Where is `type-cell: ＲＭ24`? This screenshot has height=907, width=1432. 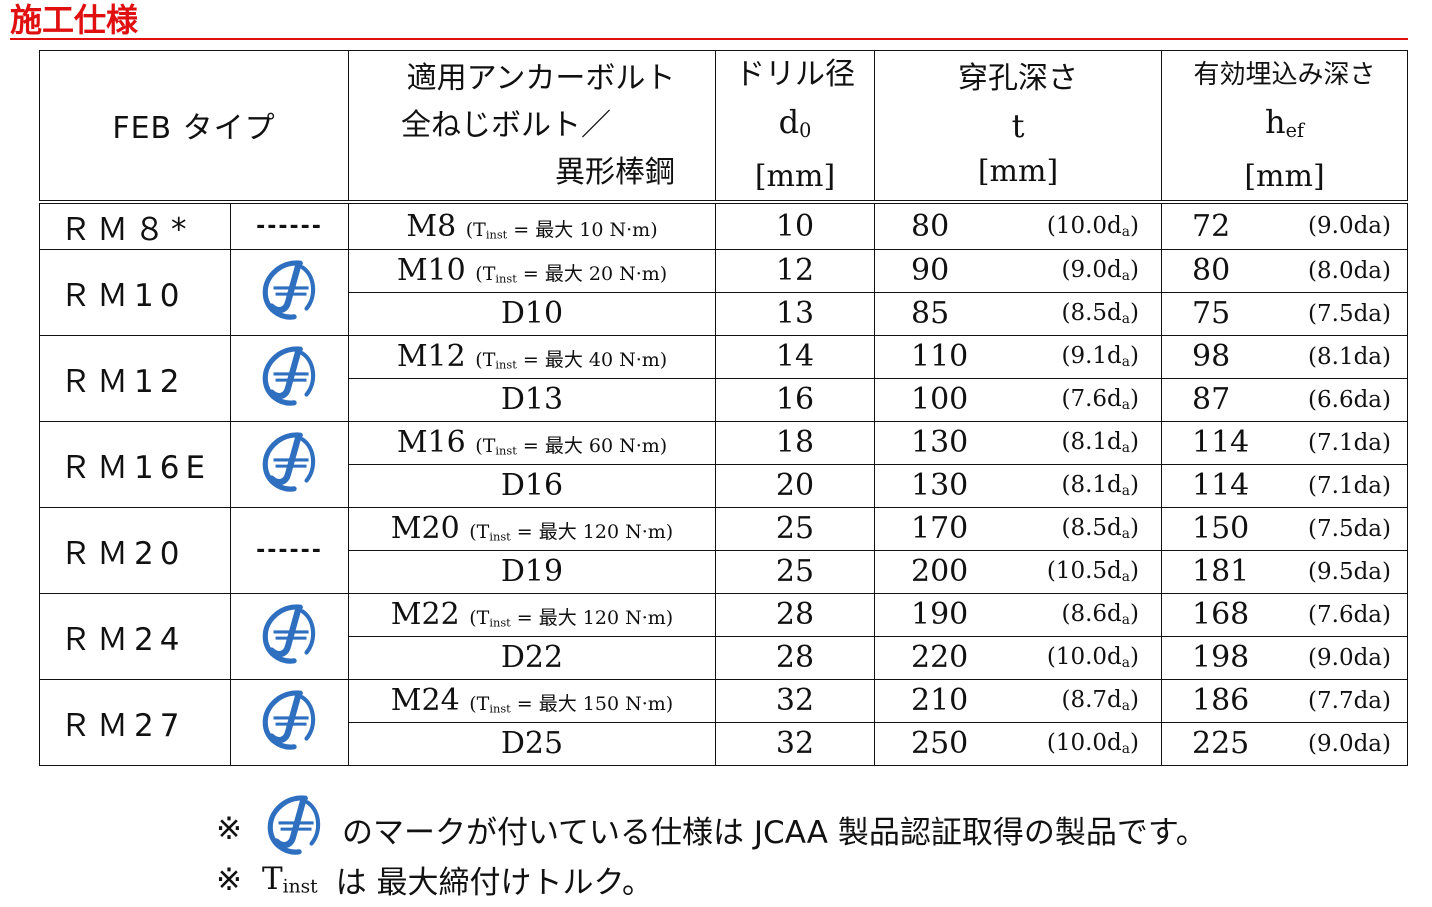 type-cell: ＲＭ24 is located at coordinates (135, 636).